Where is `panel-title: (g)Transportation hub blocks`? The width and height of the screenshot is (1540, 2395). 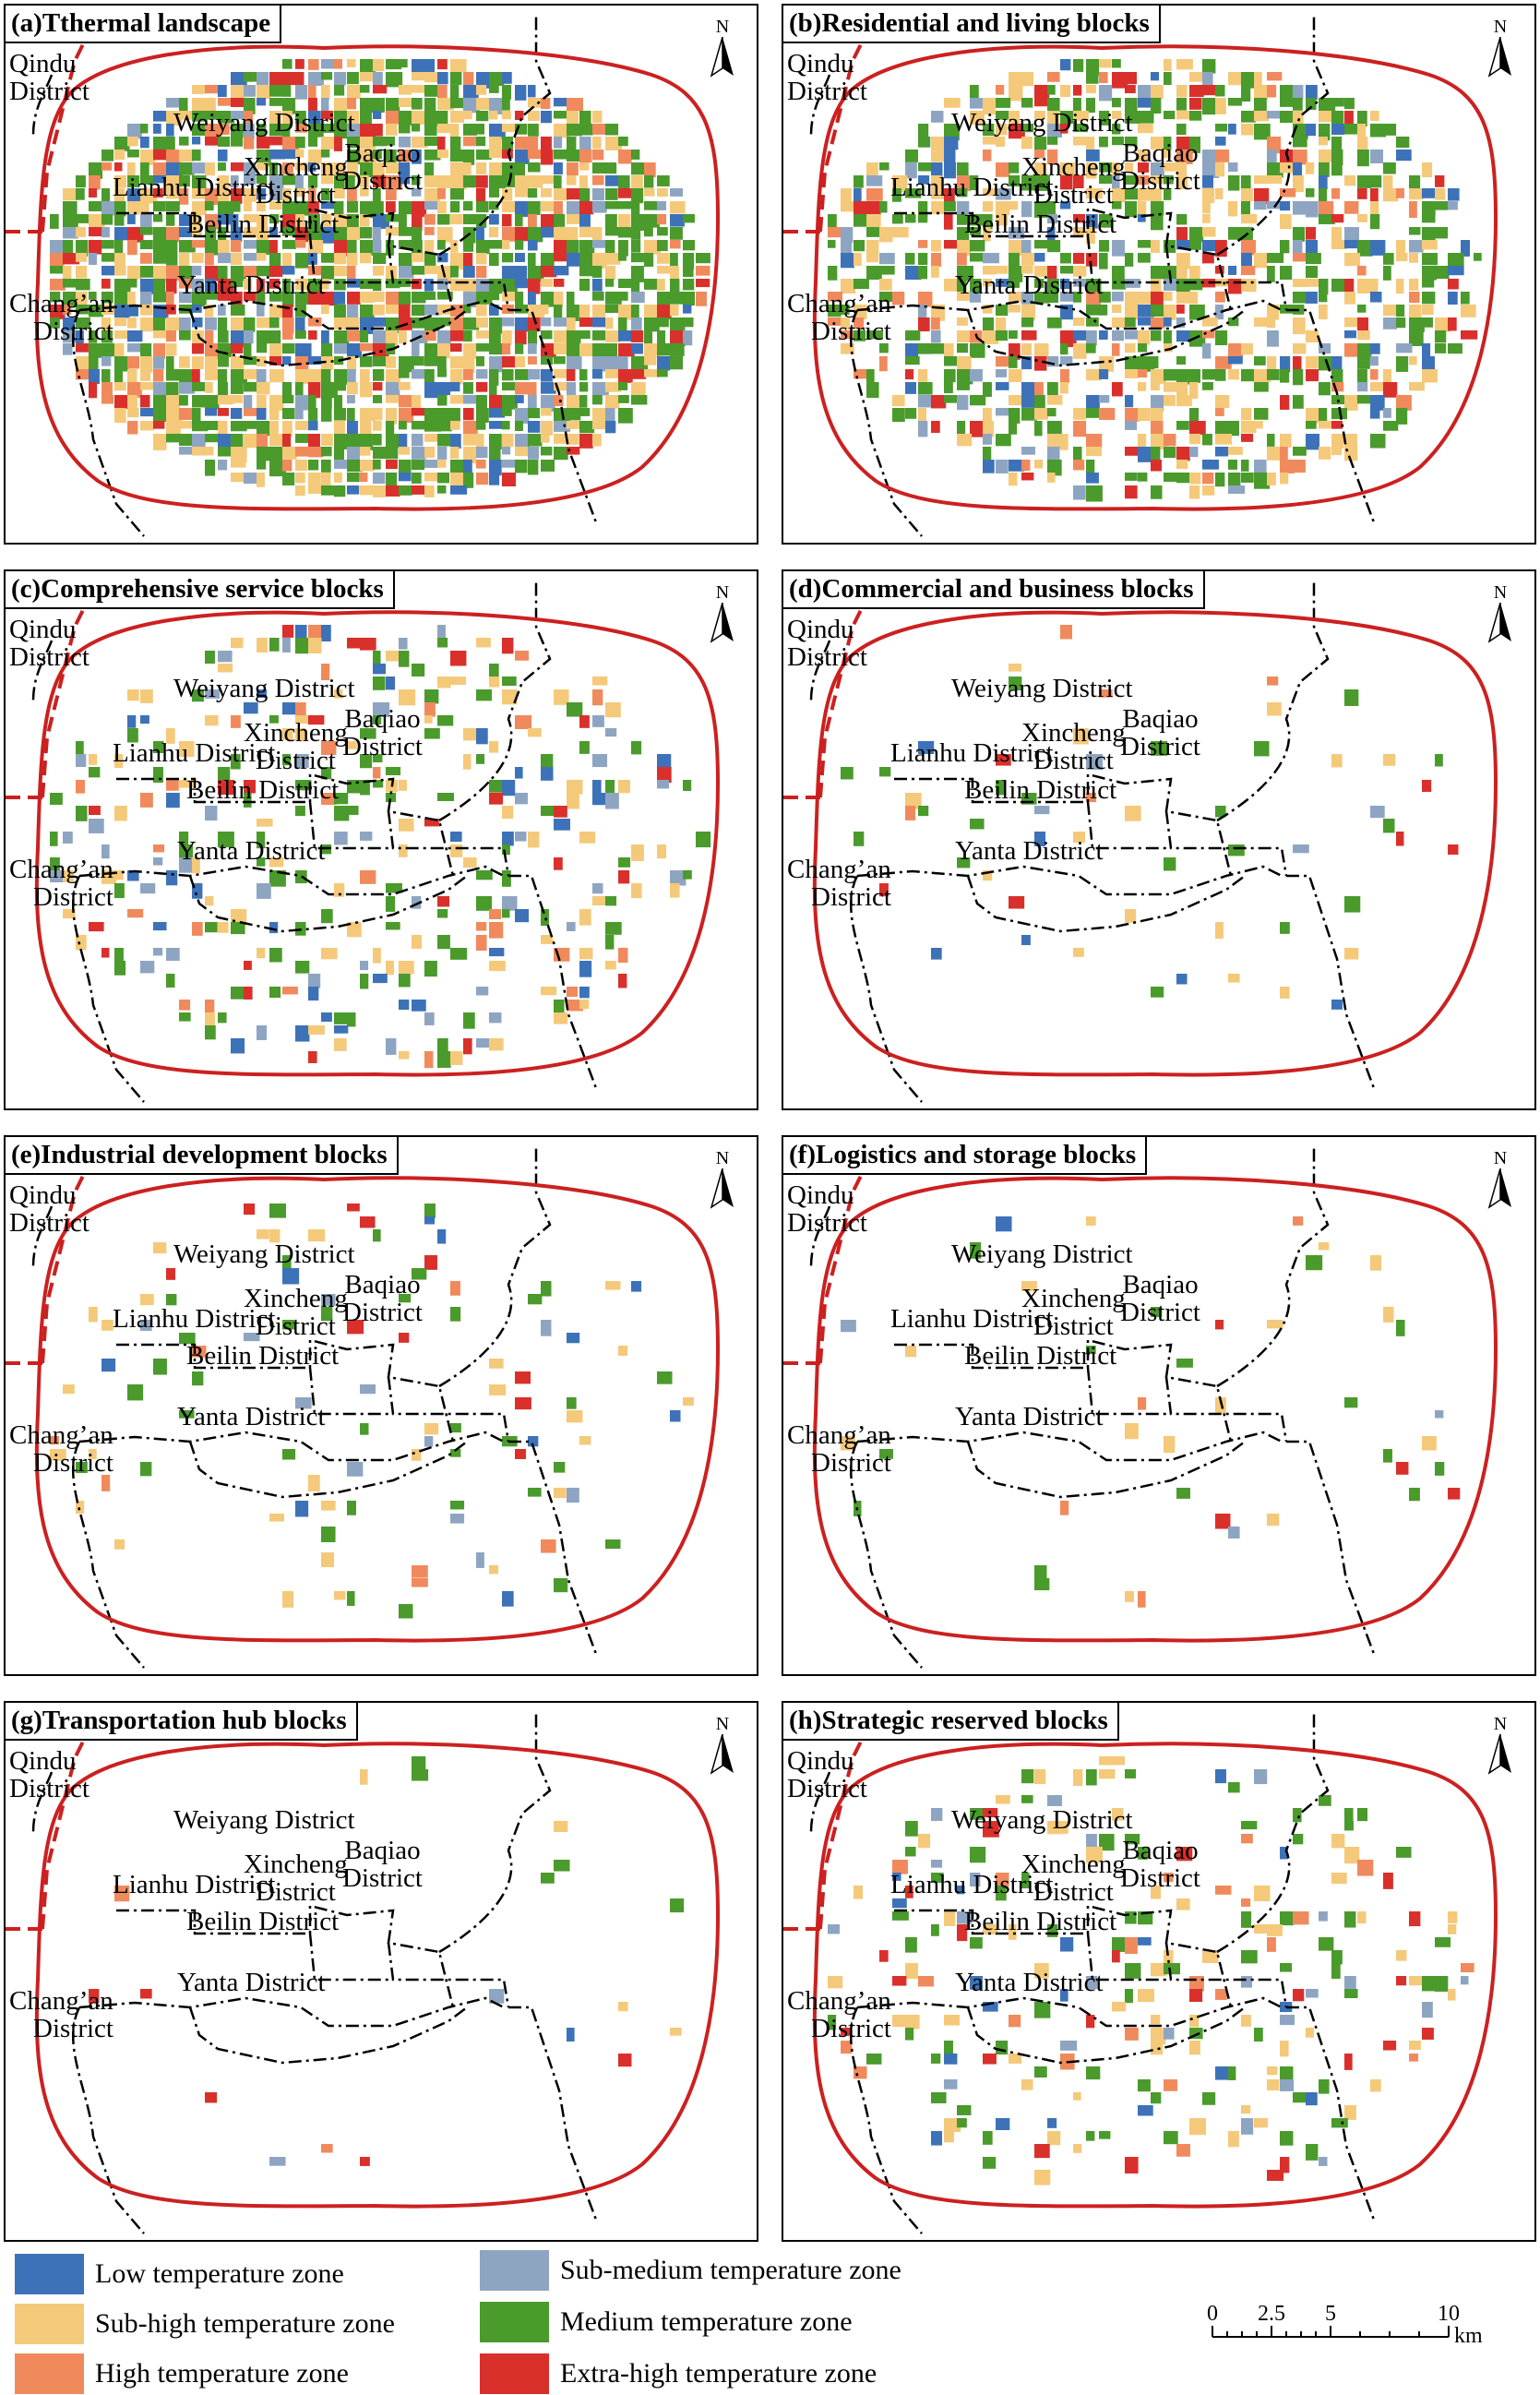
panel-title: (g)Transportation hub blocks is located at coordinates (182, 1722).